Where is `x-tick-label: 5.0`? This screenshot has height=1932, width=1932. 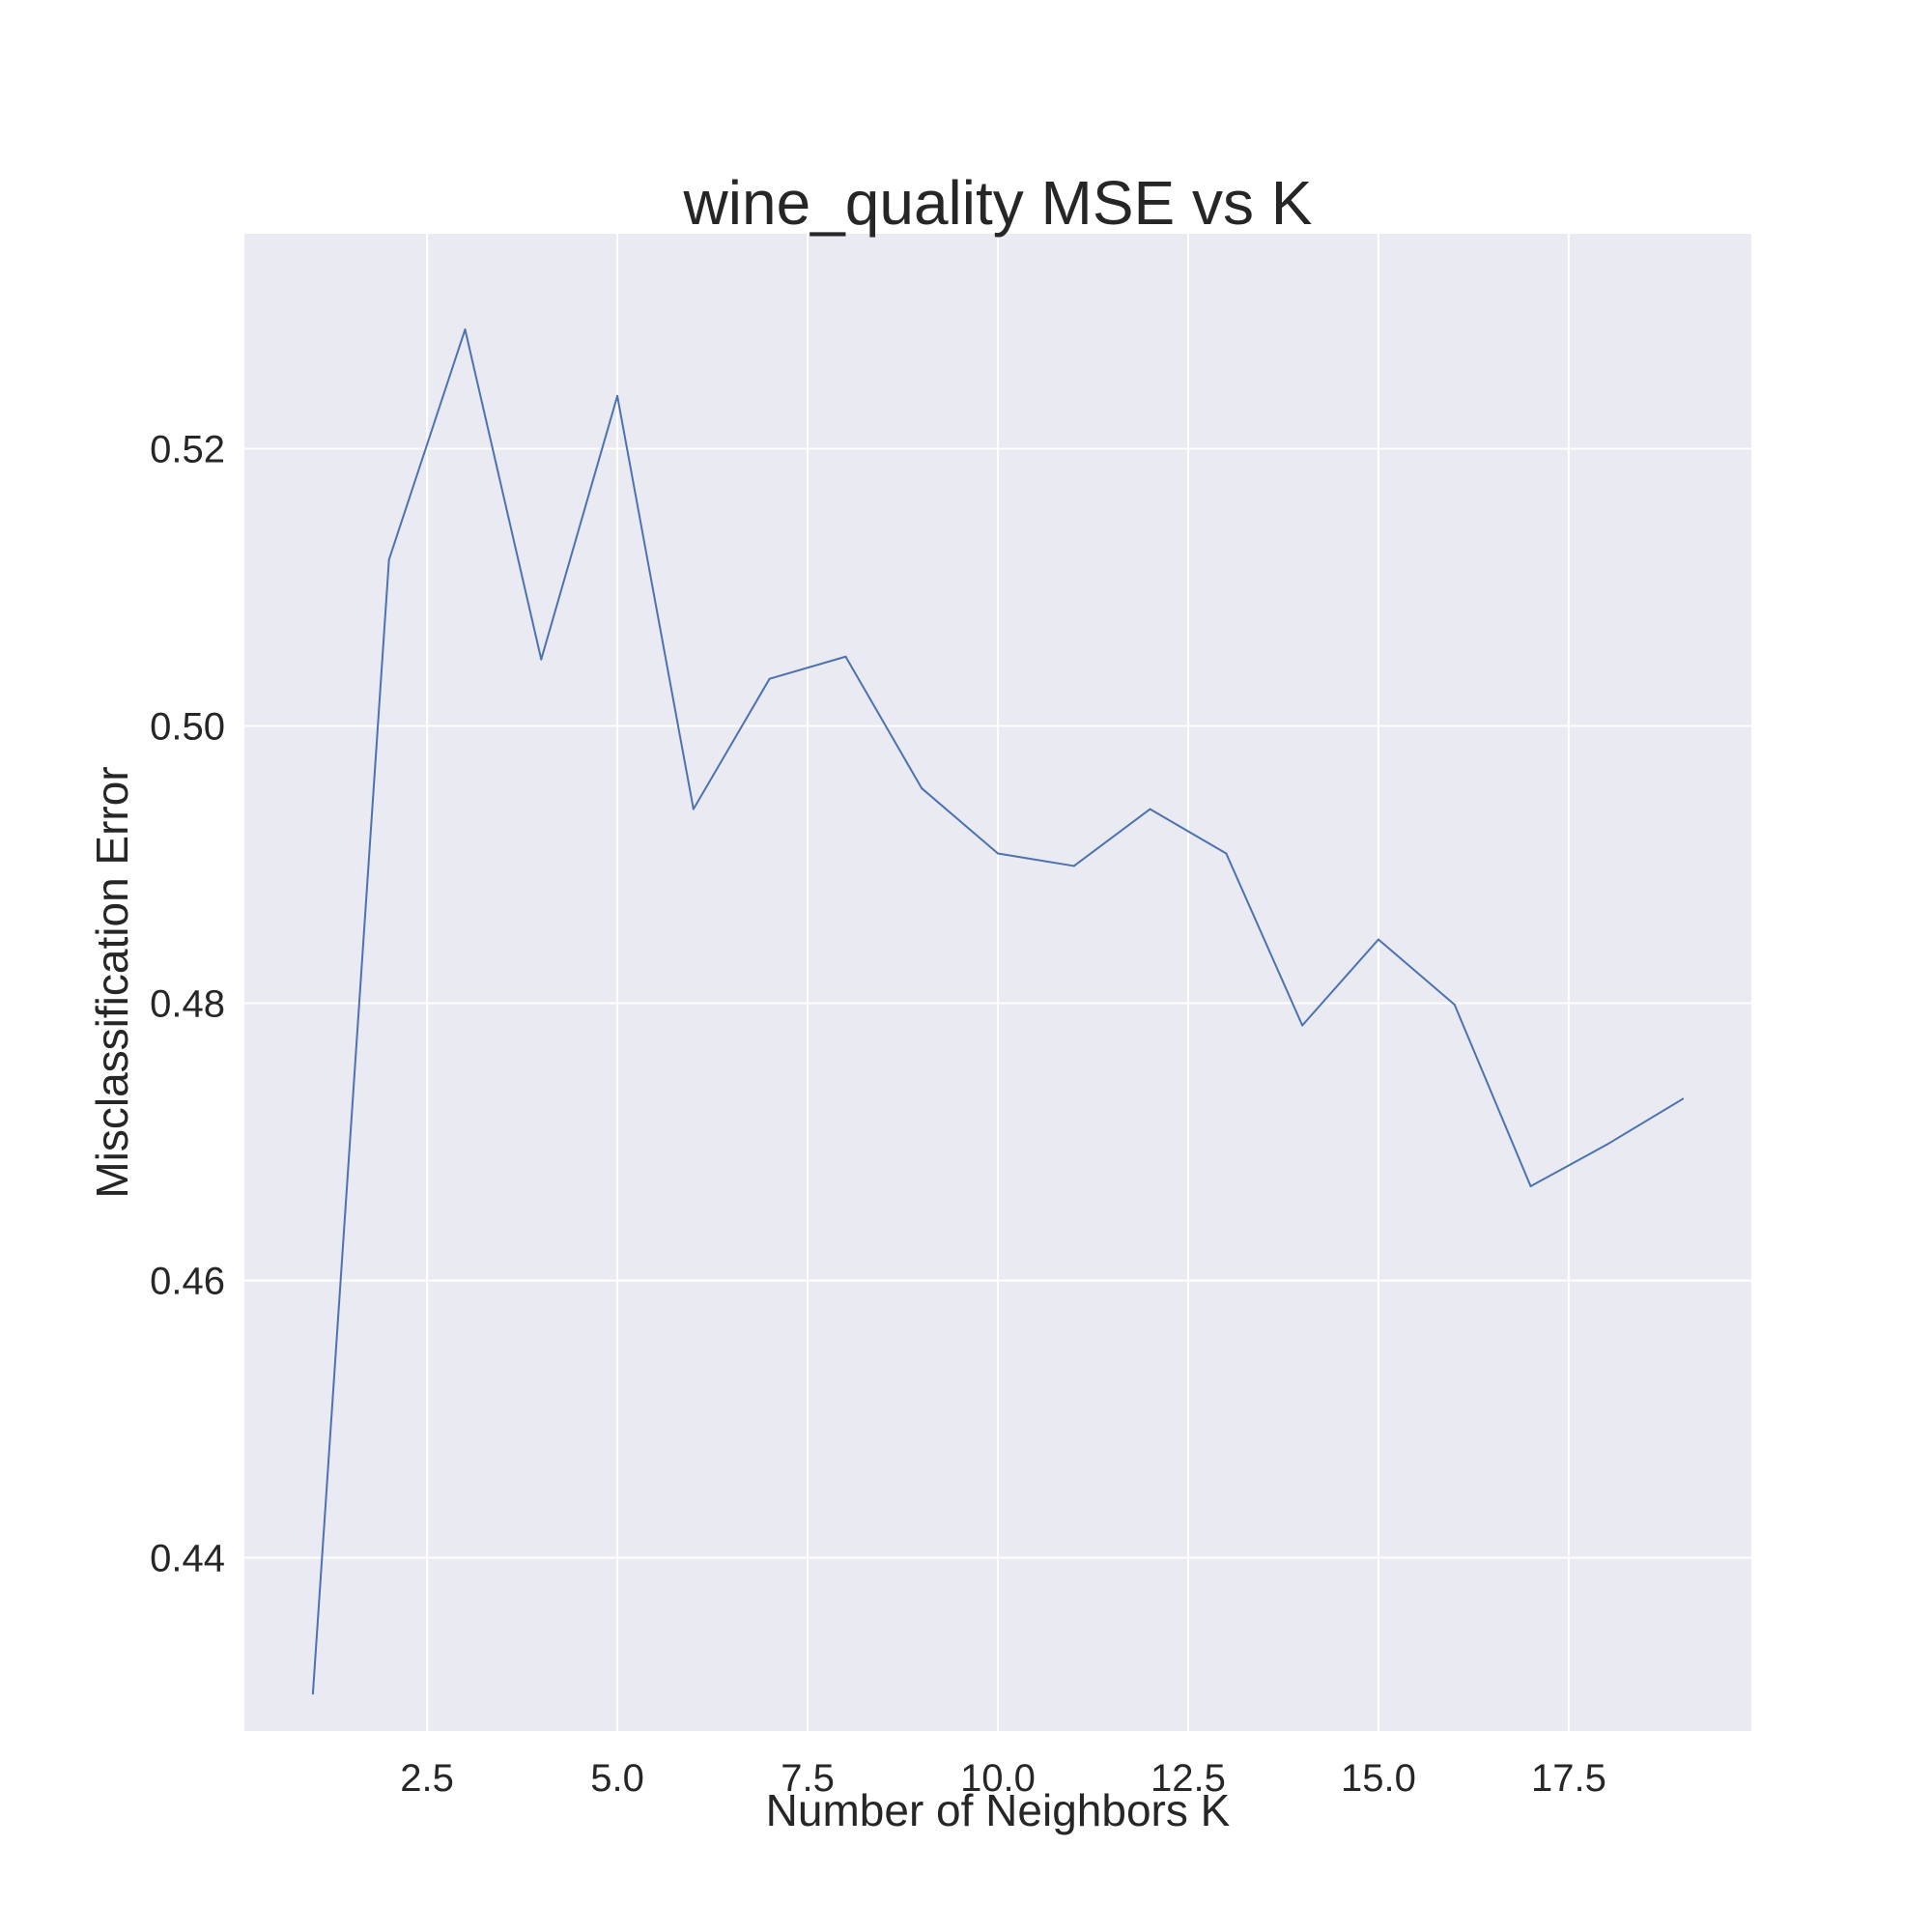 x-tick-label: 5.0 is located at coordinates (617, 1778).